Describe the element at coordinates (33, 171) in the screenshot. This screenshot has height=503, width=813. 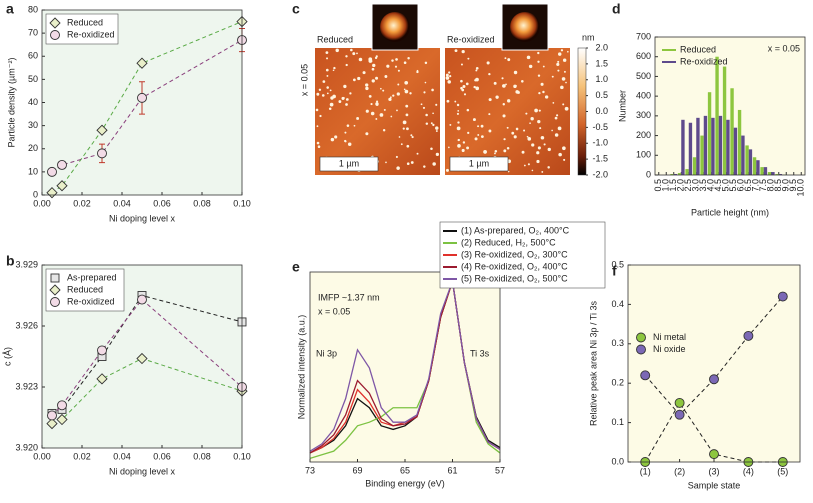
I see `y-tick-label: 10` at that location.